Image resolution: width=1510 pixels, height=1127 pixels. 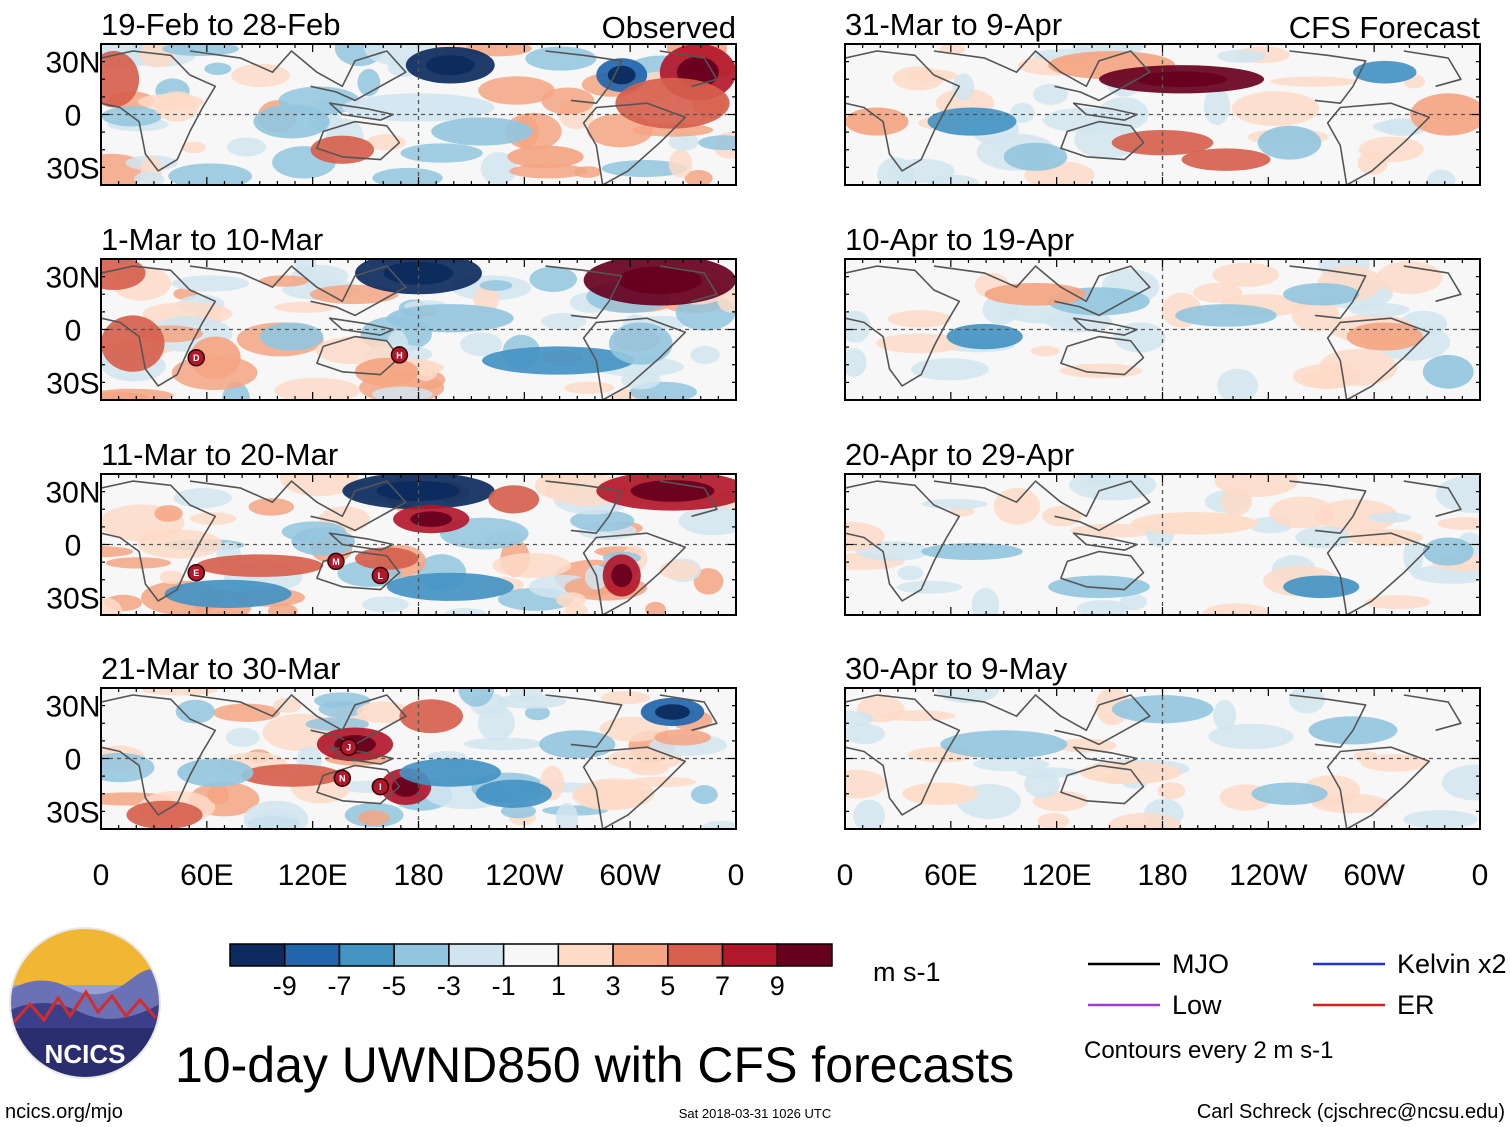 What do you see at coordinates (524, 875) in the screenshot?
I see `x-tick-label: 120W` at bounding box center [524, 875].